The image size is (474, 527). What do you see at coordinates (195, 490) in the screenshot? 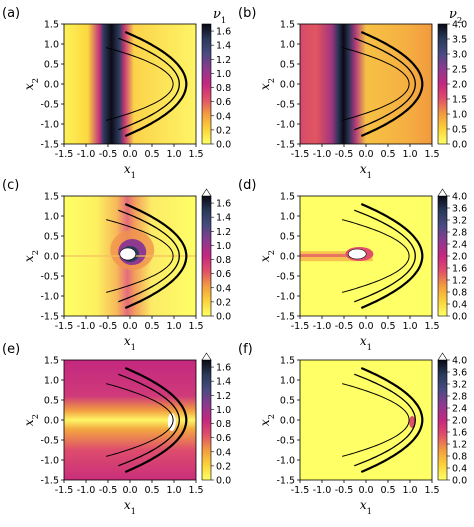
I see `x-tick-label: 1.5` at bounding box center [195, 490].